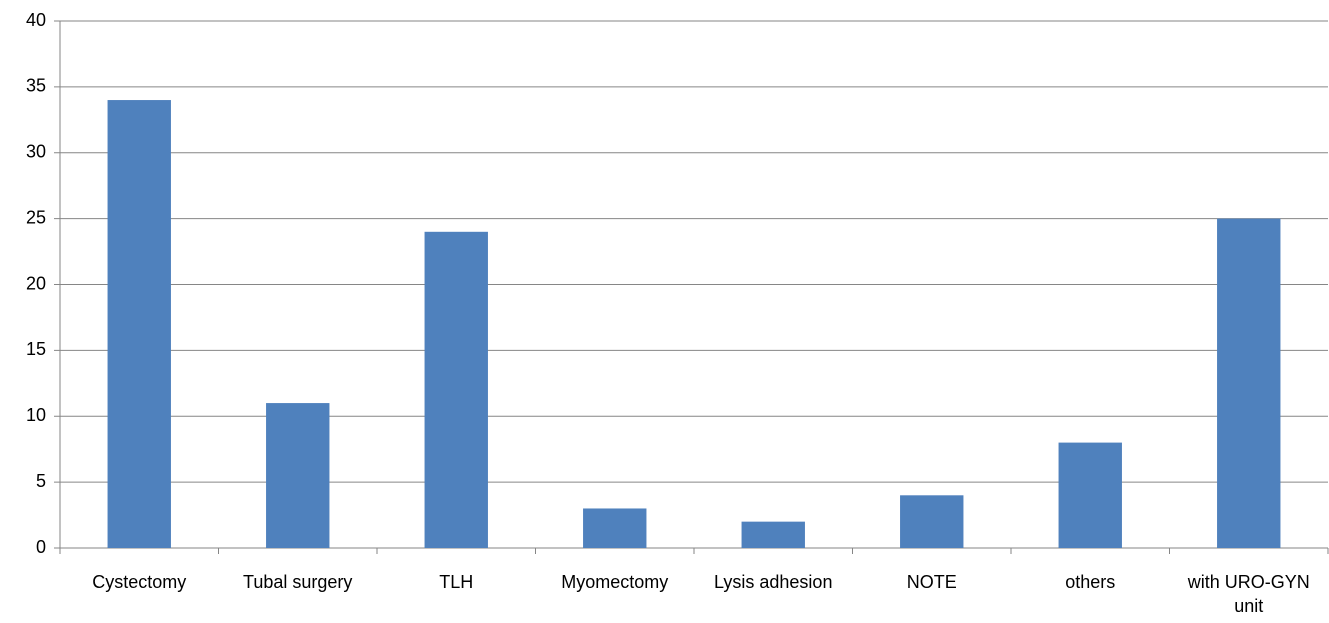 The width and height of the screenshot is (1329, 623). I want to click on x-tick-label: with URO-GYN unit, so click(1248, 594).